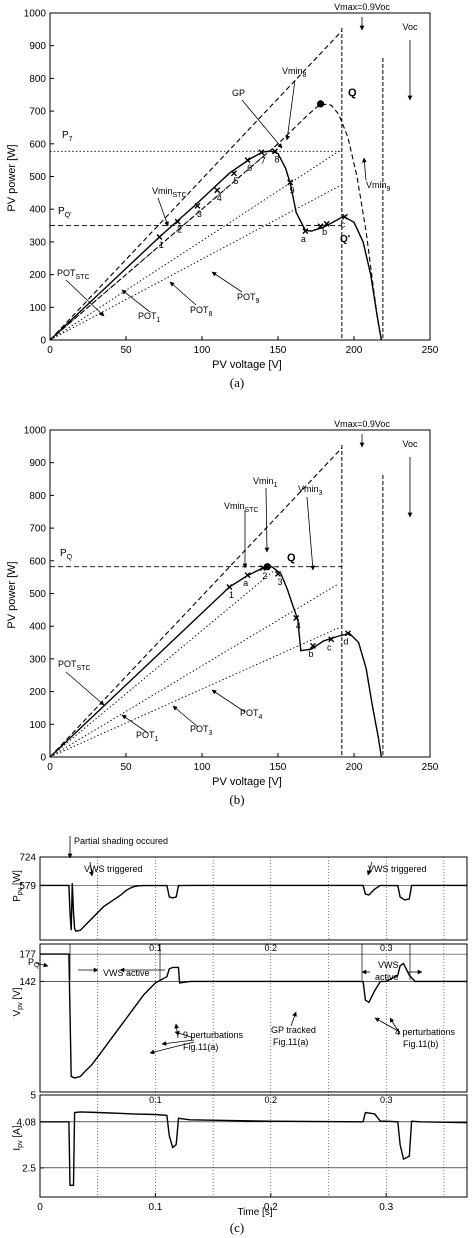 Image resolution: width=474 pixels, height=1238 pixels. I want to click on panel-b-ytick-label: 300, so click(37, 659).